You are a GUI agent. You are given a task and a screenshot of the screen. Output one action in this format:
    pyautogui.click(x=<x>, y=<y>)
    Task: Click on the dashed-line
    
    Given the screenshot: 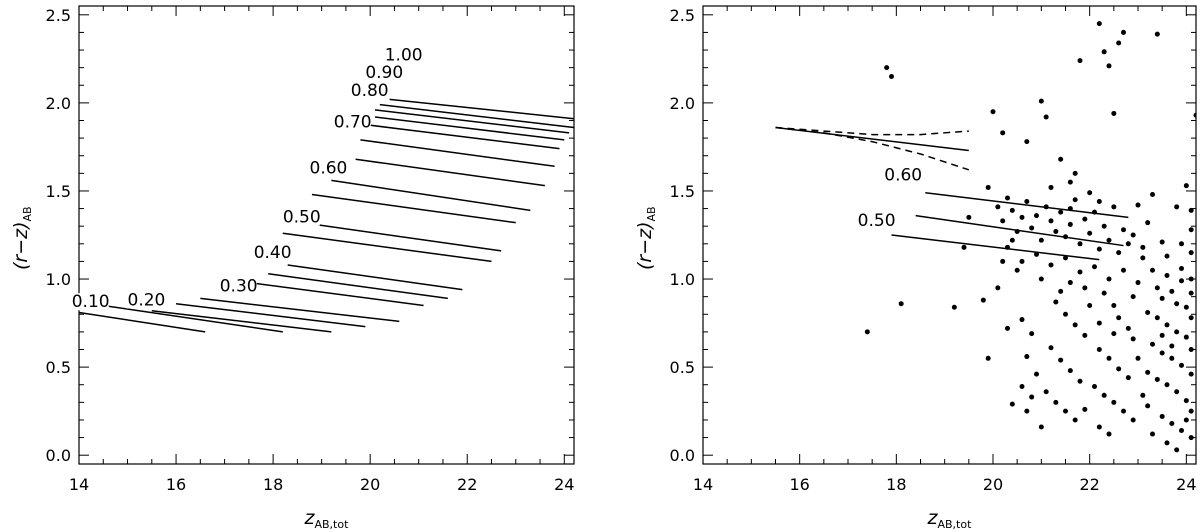 What is the action you would take?
    pyautogui.click(x=872, y=131)
    